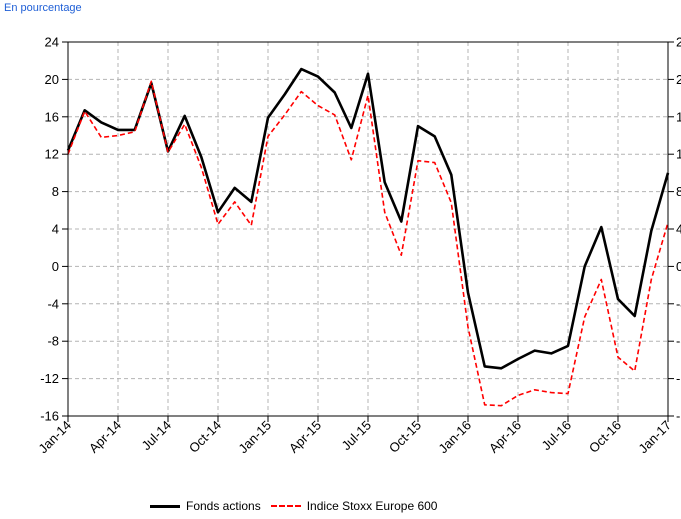 Image resolution: width=681 pixels, height=519 pixels. Describe the element at coordinates (678, 416) in the screenshot. I see `y-tick-label-right: -1` at that location.